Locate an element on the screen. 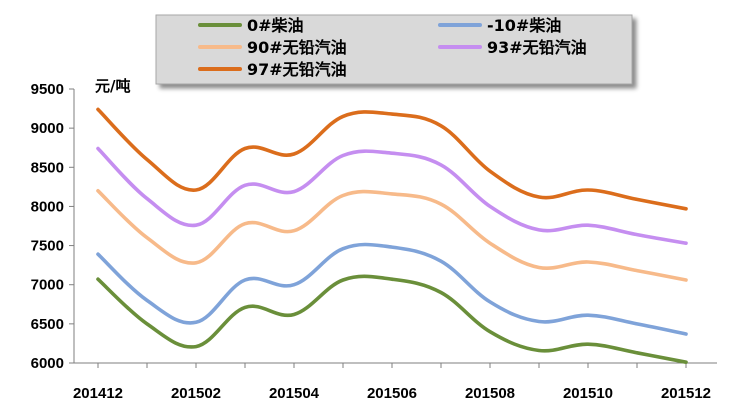  y-tick-label: 6500 is located at coordinates (47, 324).